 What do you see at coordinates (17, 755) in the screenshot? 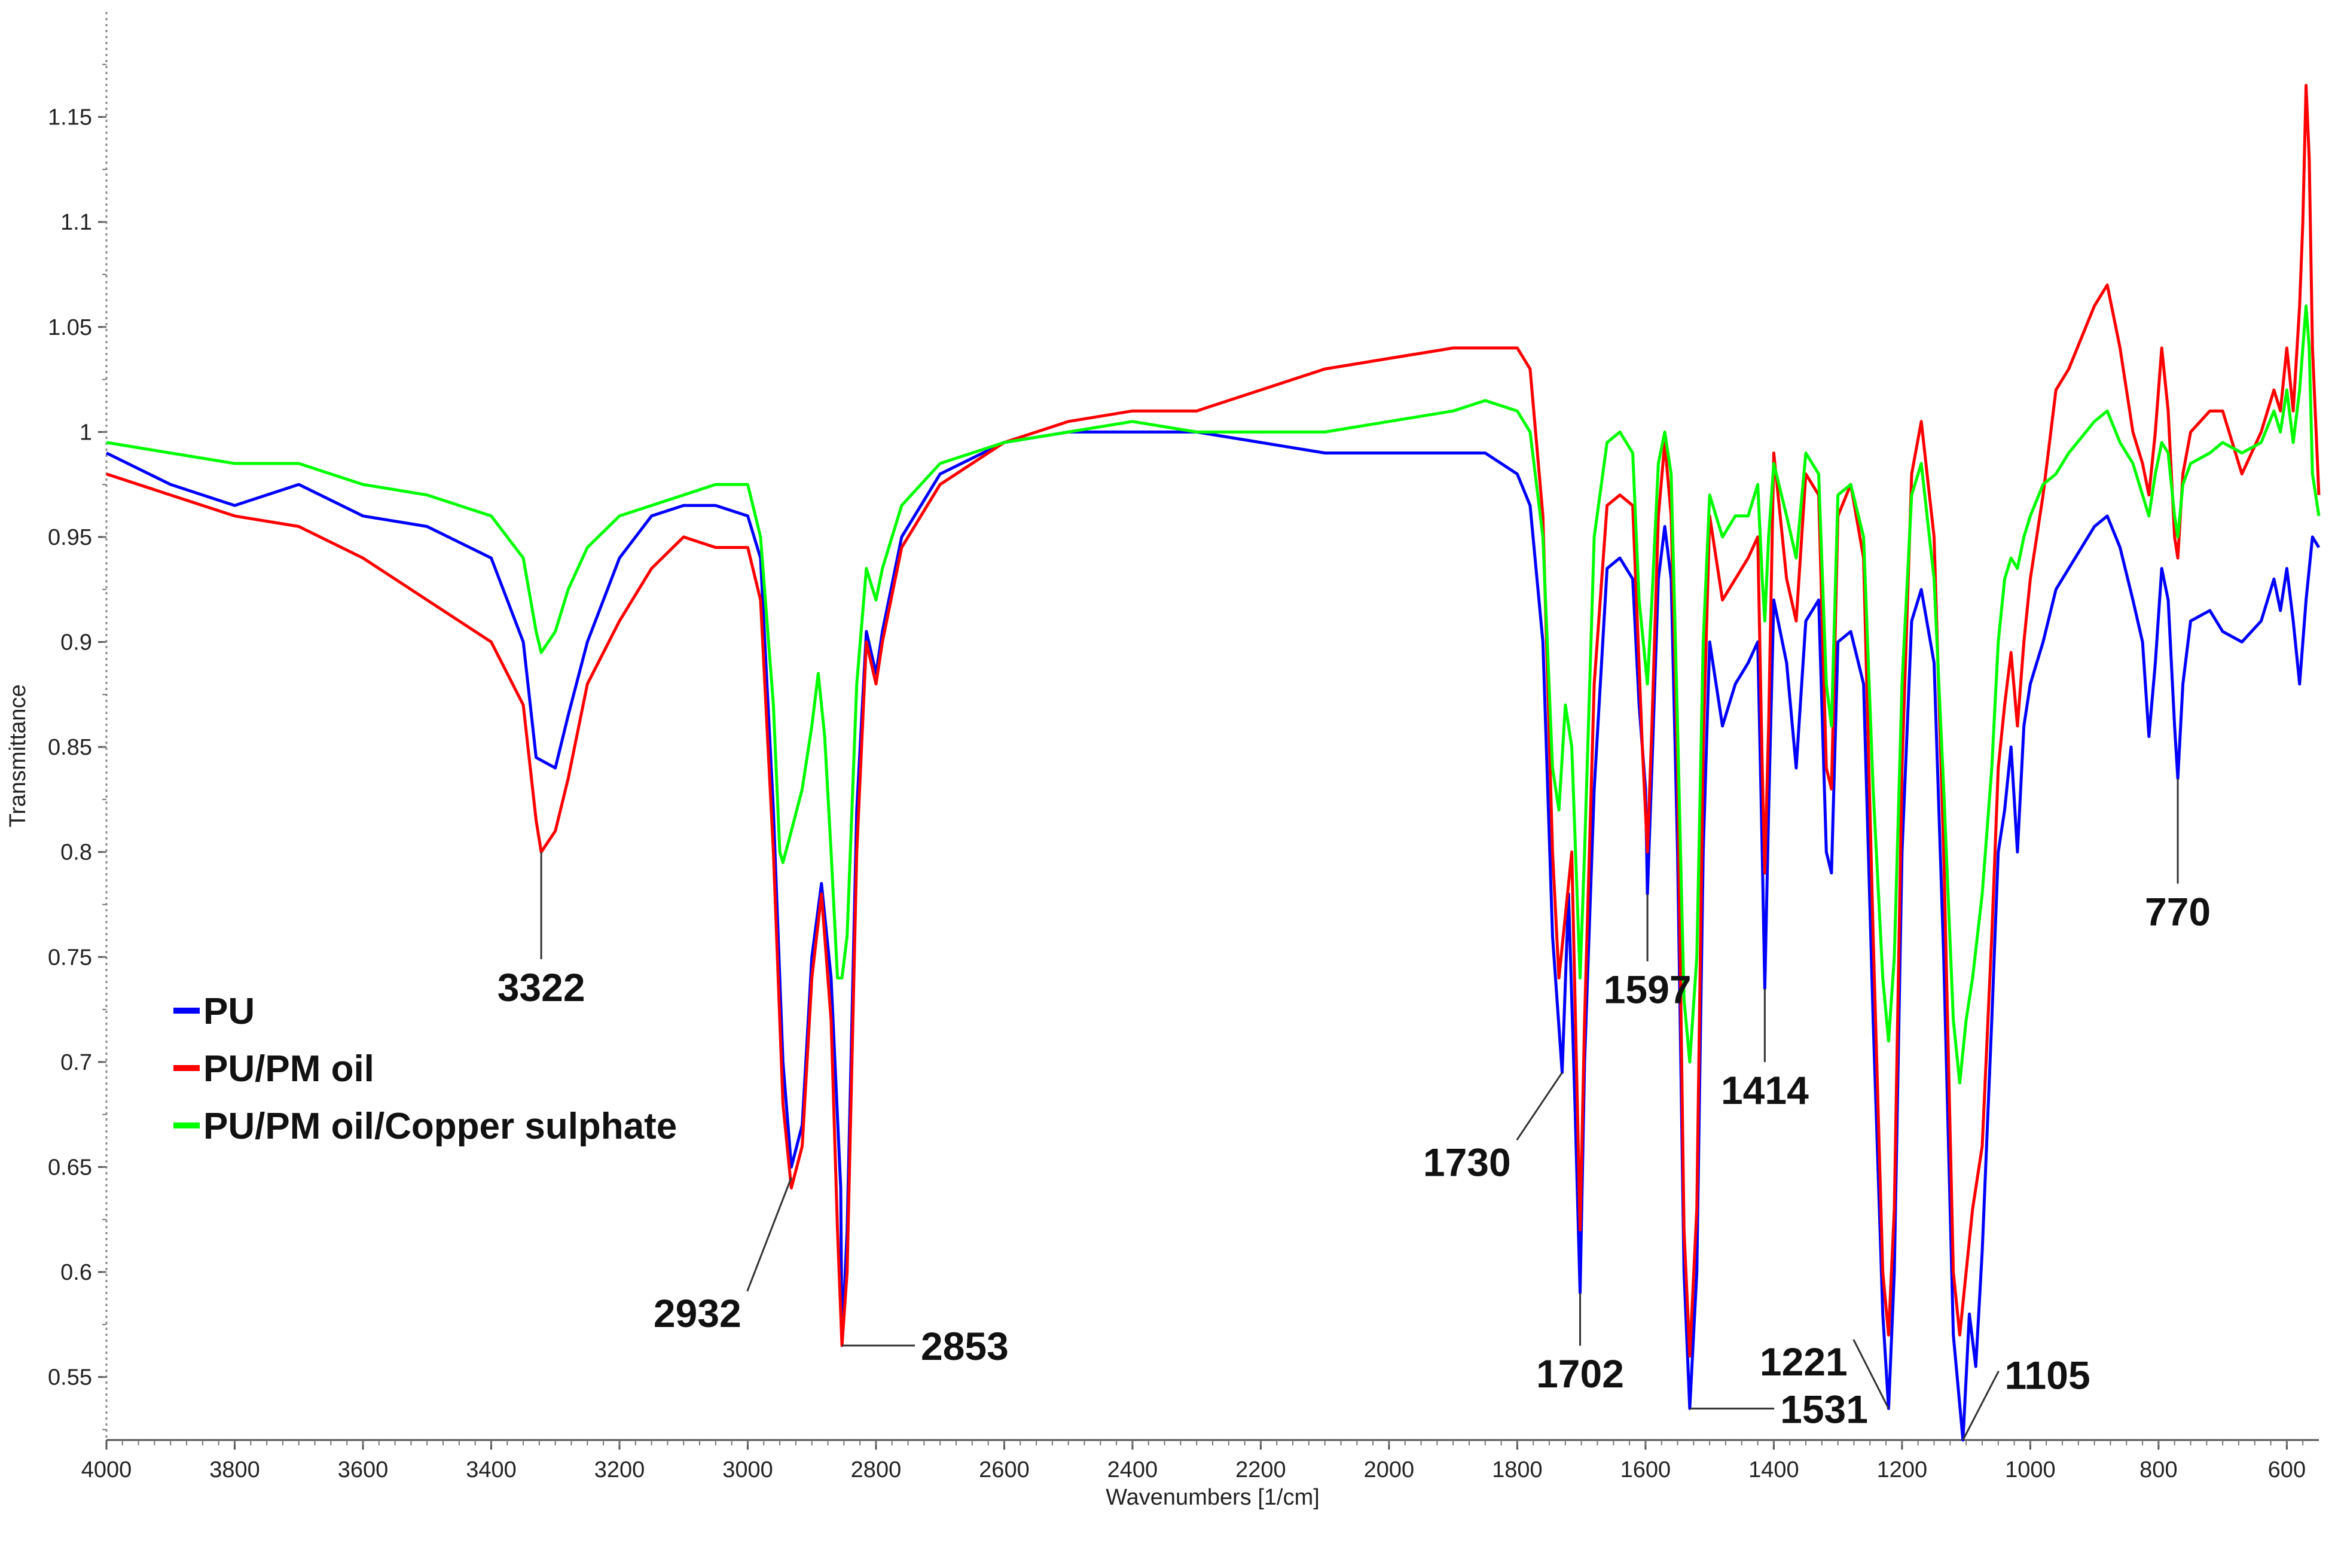
I see `y-axis-title: Transmittance` at bounding box center [17, 755].